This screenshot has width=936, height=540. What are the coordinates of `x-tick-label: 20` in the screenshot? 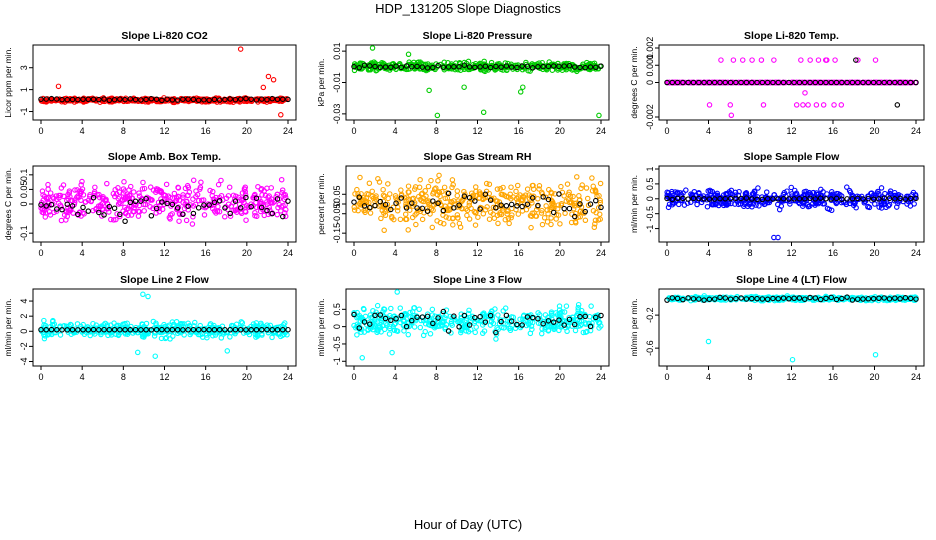 It's located at (874, 377).